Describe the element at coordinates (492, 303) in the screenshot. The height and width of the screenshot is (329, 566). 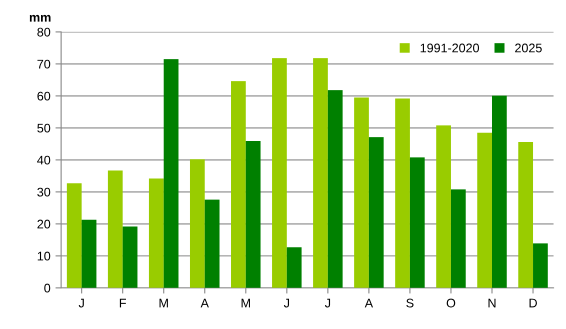
I see `x-tick-label: N` at that location.